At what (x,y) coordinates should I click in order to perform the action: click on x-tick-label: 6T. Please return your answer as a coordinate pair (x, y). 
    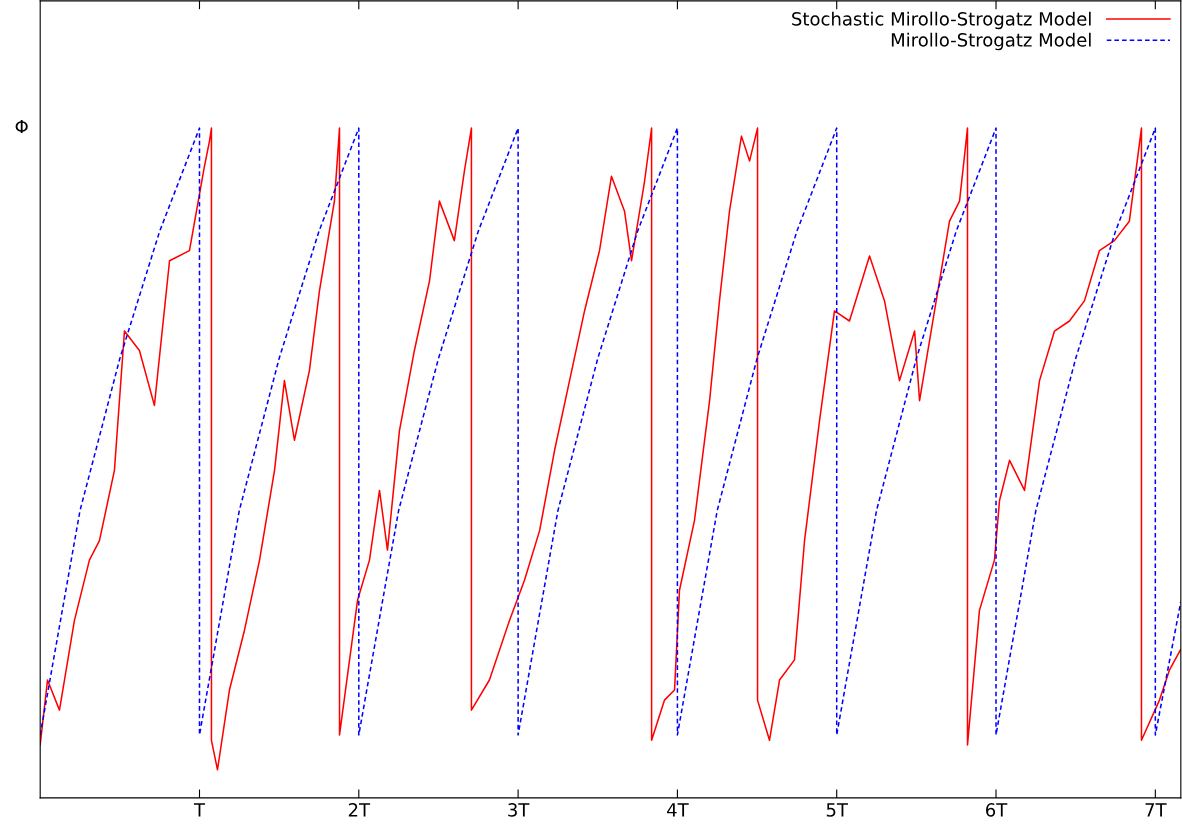
    Looking at the image, I should click on (997, 810).